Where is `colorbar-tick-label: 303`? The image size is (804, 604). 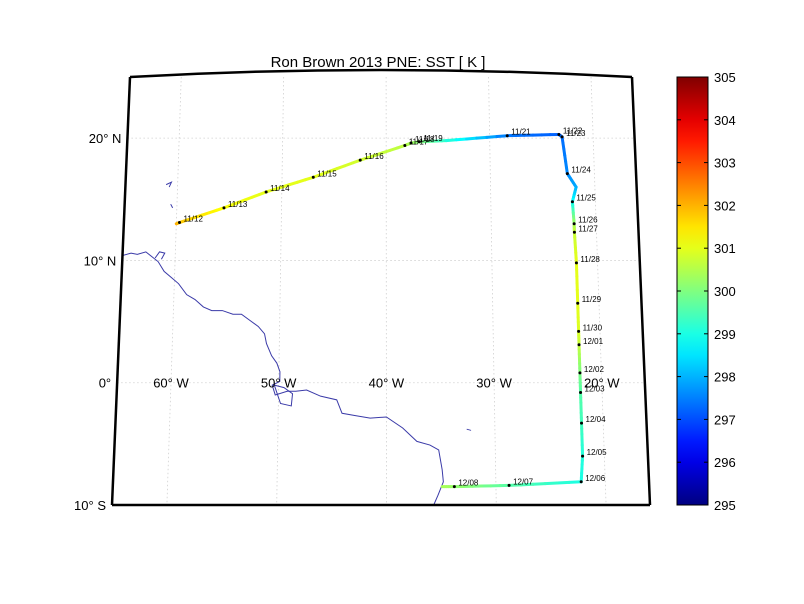 colorbar-tick-label: 303 is located at coordinates (725, 163).